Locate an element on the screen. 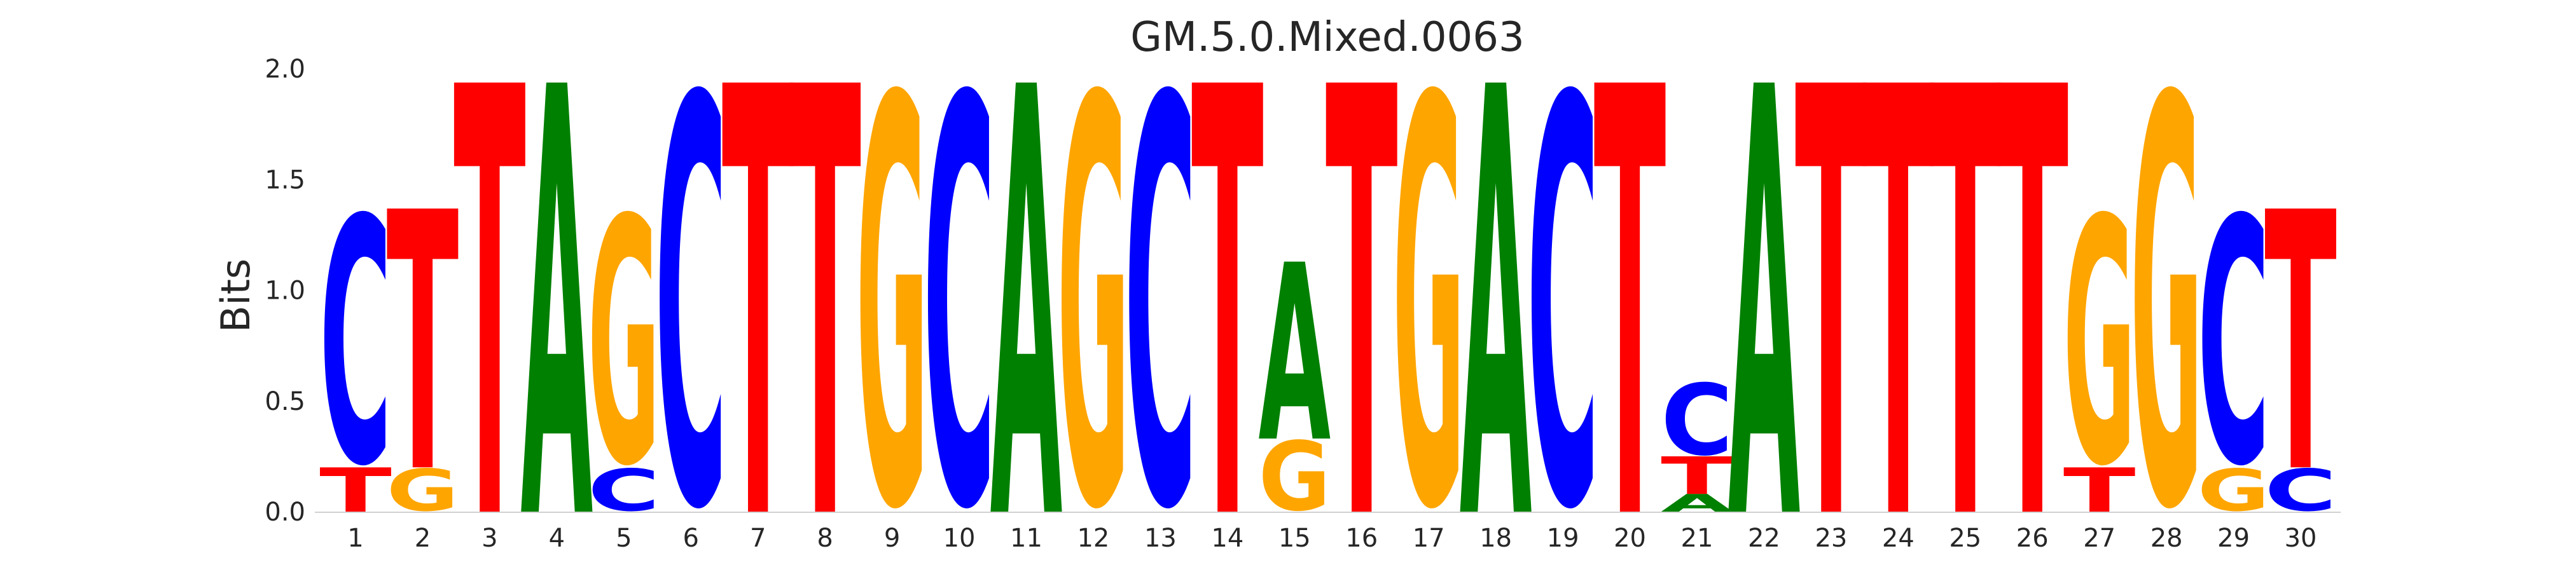 This screenshot has height=572, width=2576. x-tick-label: 6 is located at coordinates (691, 538).